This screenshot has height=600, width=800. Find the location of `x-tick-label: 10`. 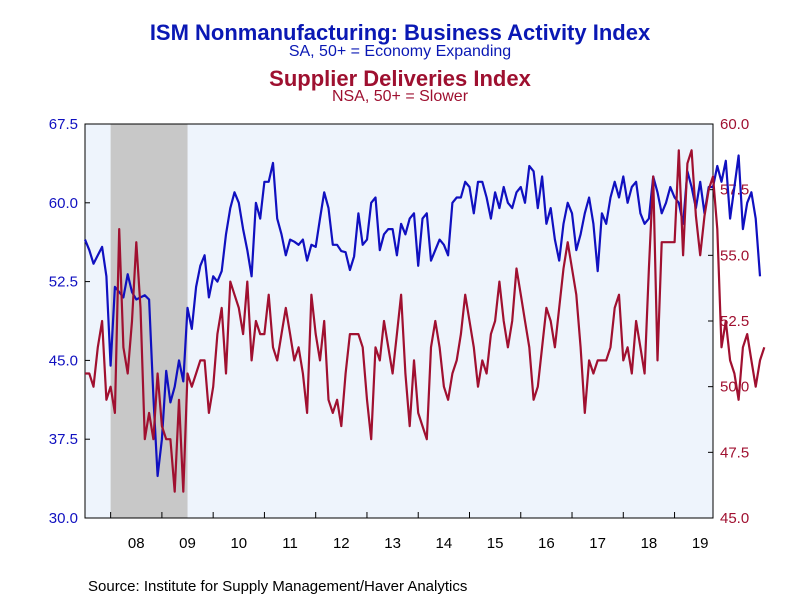

x-tick-label: 10 is located at coordinates (238, 543).